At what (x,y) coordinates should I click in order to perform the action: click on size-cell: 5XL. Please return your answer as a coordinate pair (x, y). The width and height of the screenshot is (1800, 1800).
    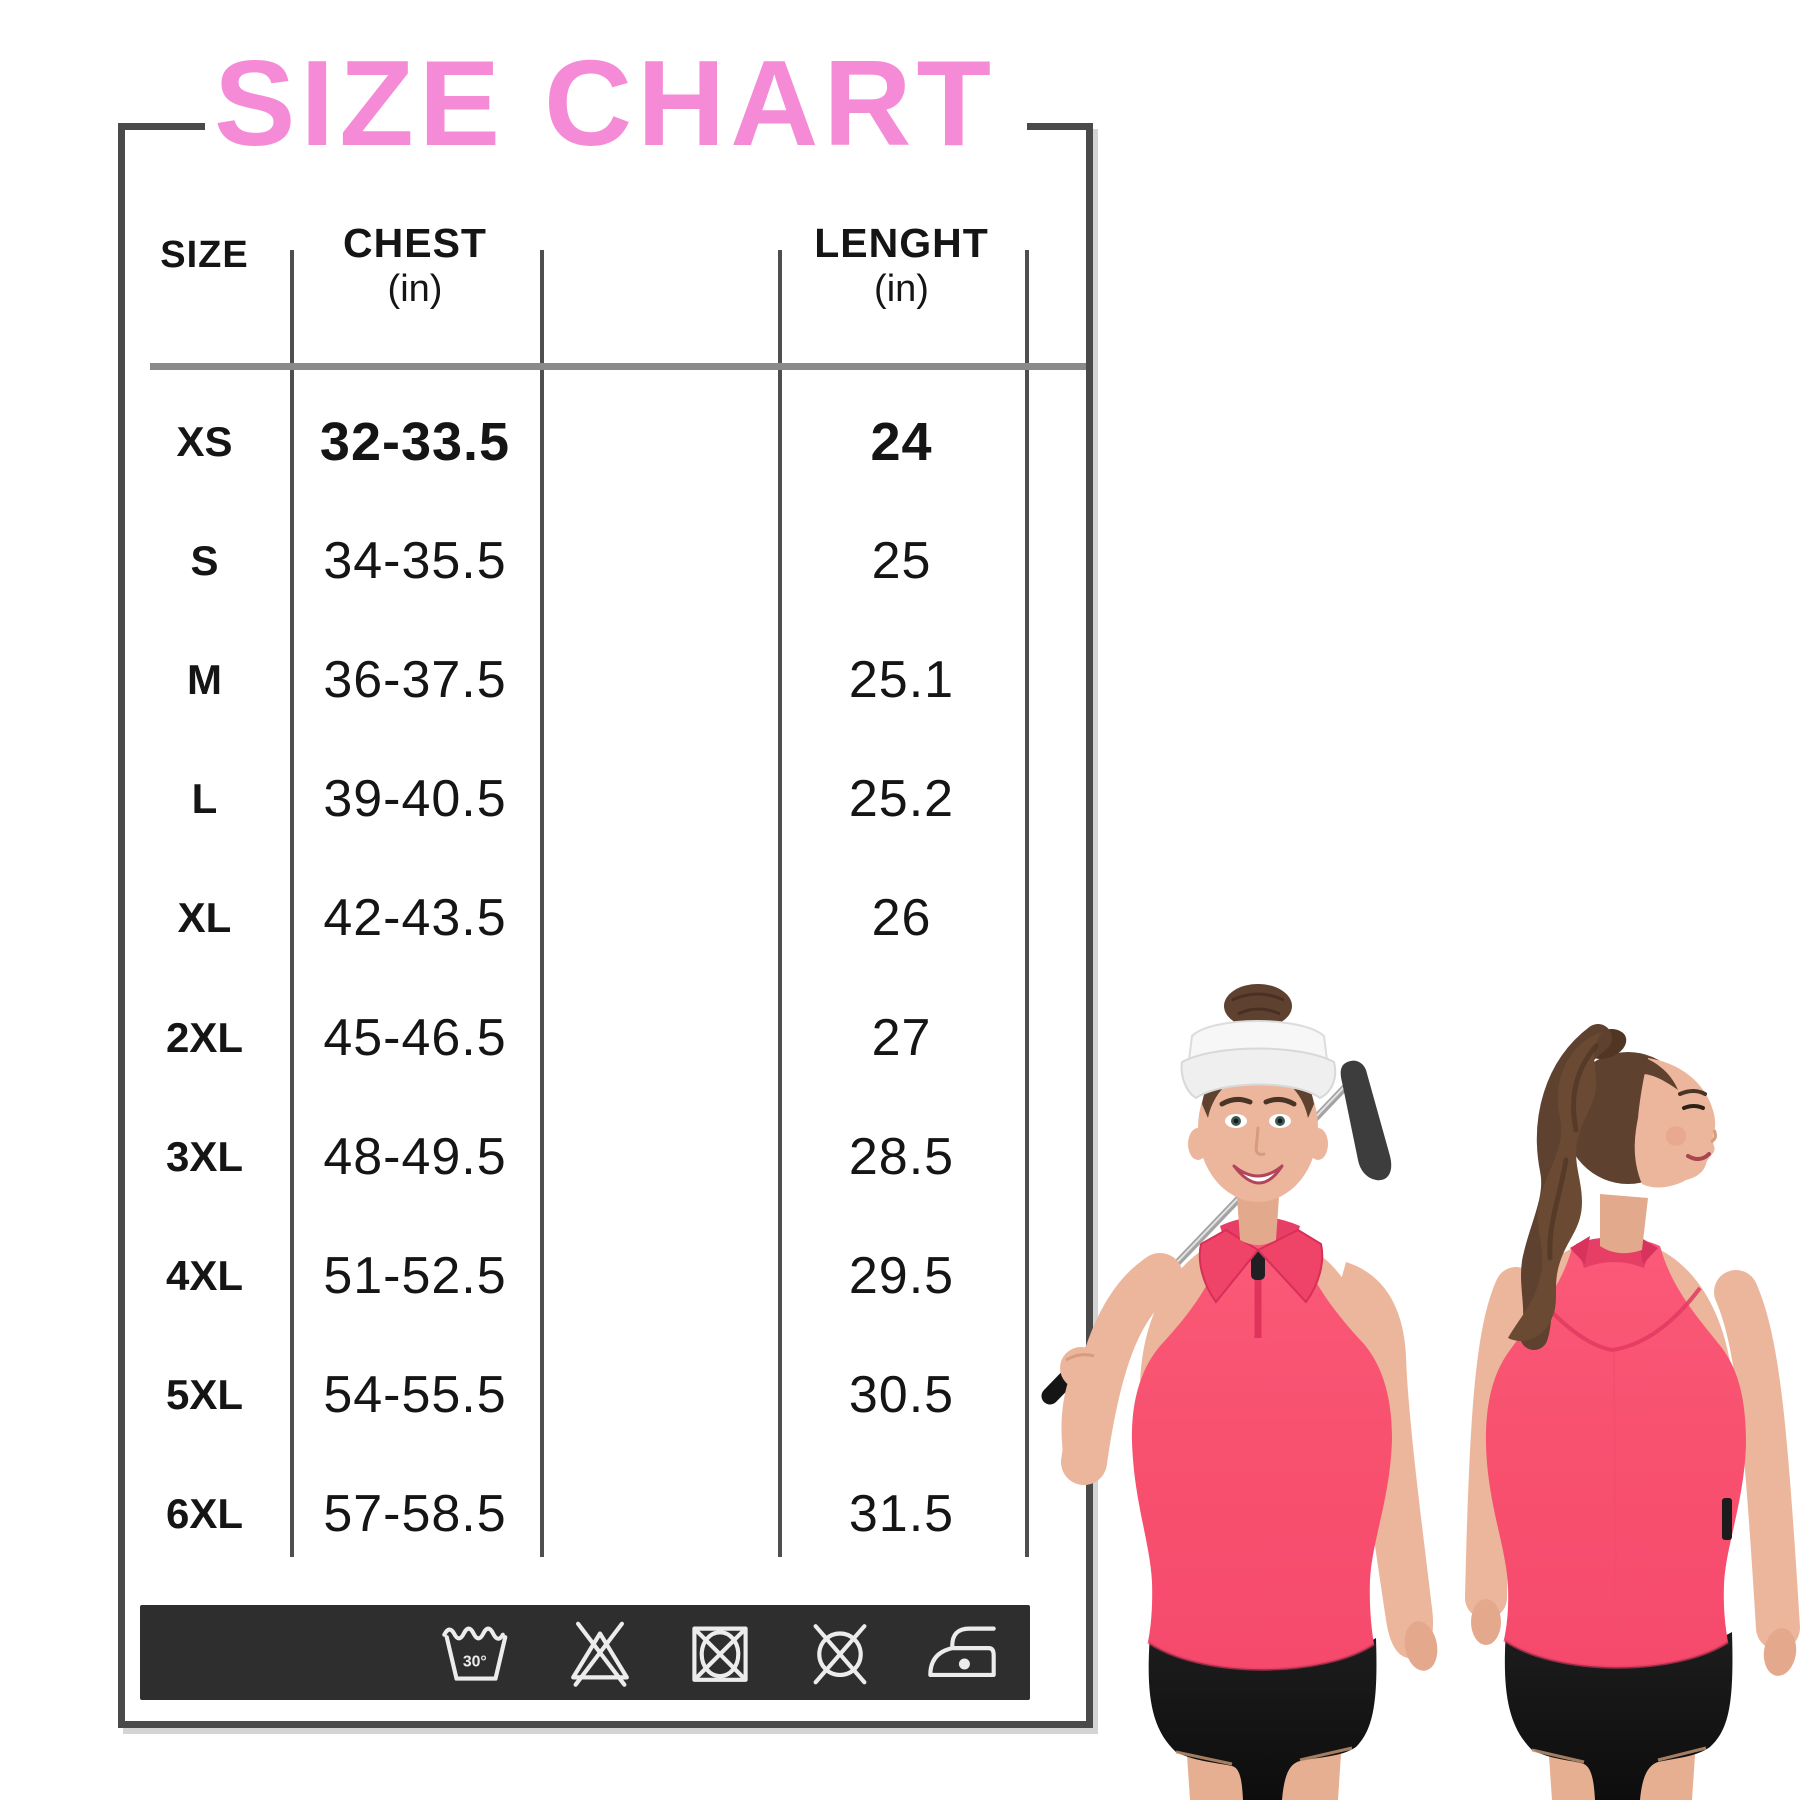
    Looking at the image, I should click on (204, 1395).